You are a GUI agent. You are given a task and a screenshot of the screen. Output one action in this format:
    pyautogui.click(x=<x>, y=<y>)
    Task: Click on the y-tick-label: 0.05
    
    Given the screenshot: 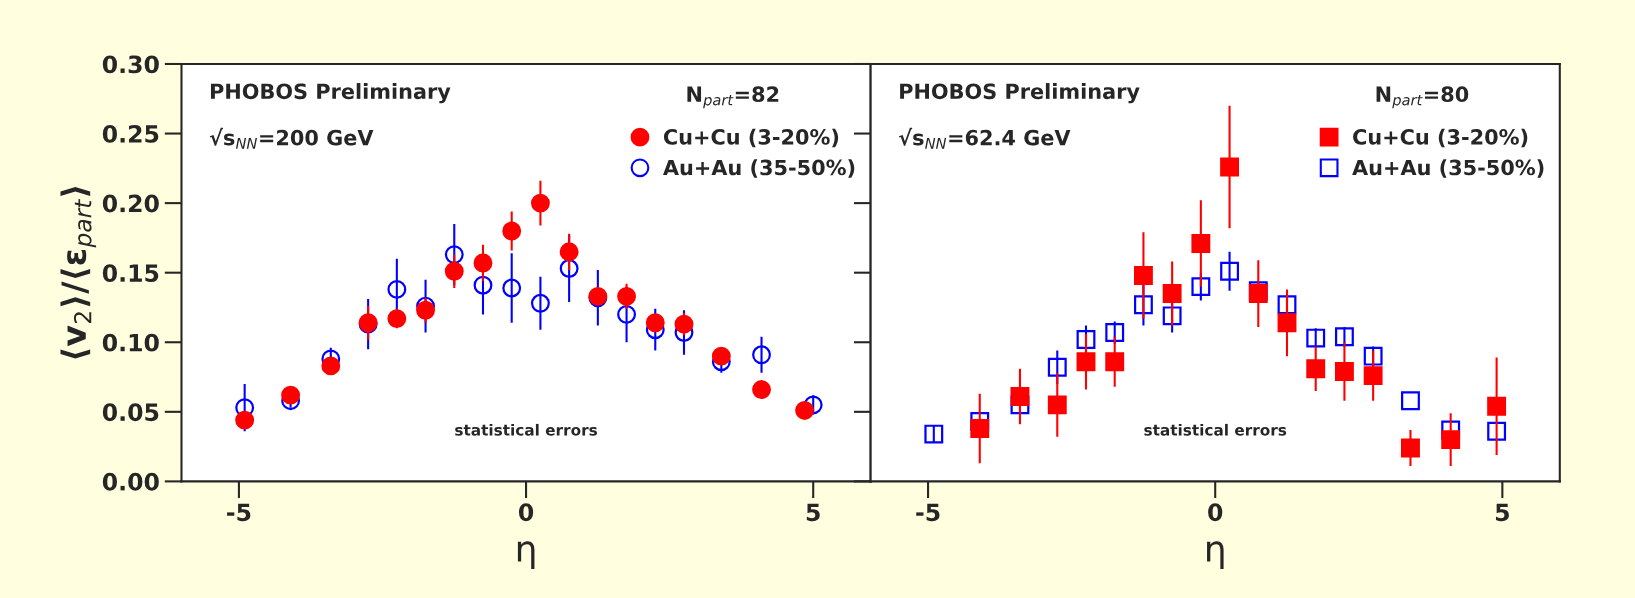 What is the action you would take?
    pyautogui.click(x=130, y=412)
    